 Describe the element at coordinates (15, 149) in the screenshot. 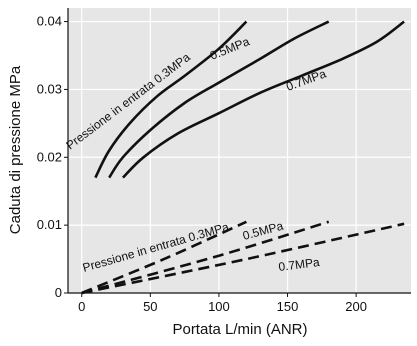

I see `y-axis-label: Caduta di pressione MPa` at that location.